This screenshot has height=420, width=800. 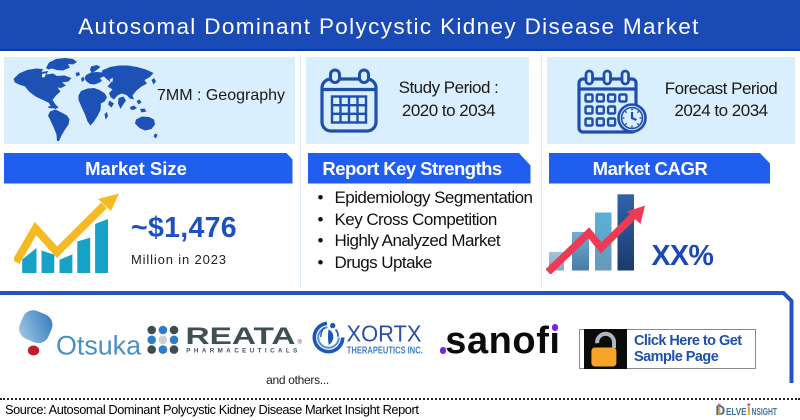 I want to click on svg-text: REATA, so click(x=241, y=337).